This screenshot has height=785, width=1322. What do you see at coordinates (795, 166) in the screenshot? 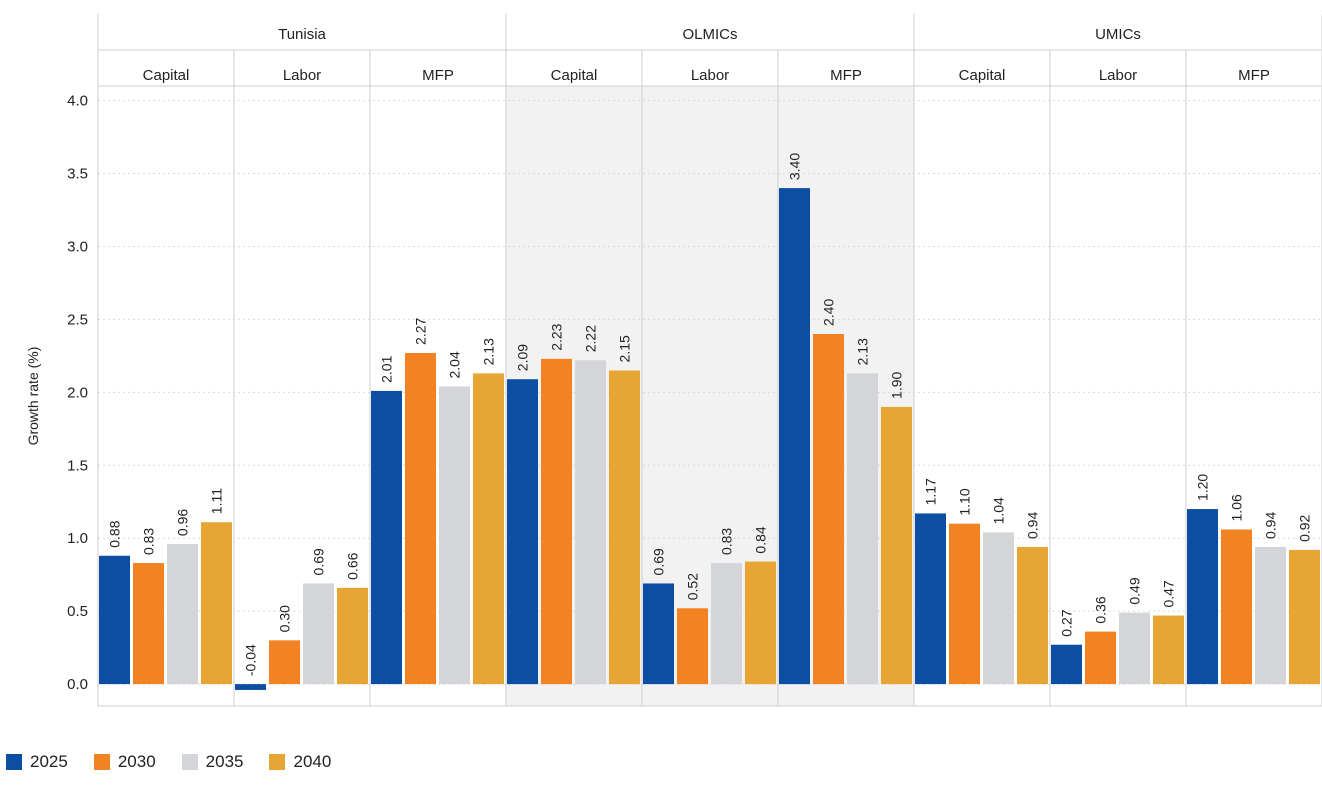
I see `bar-value-label: 3.40` at bounding box center [795, 166].